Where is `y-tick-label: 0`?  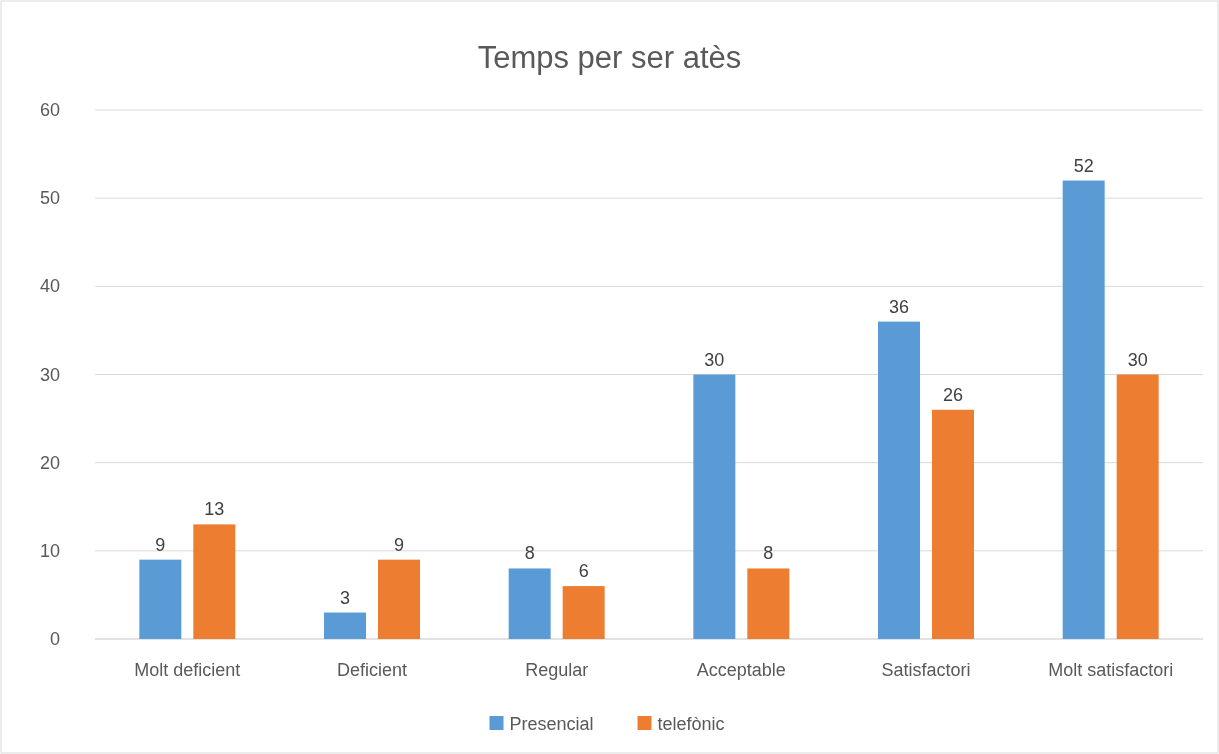 y-tick-label: 0 is located at coordinates (54, 639).